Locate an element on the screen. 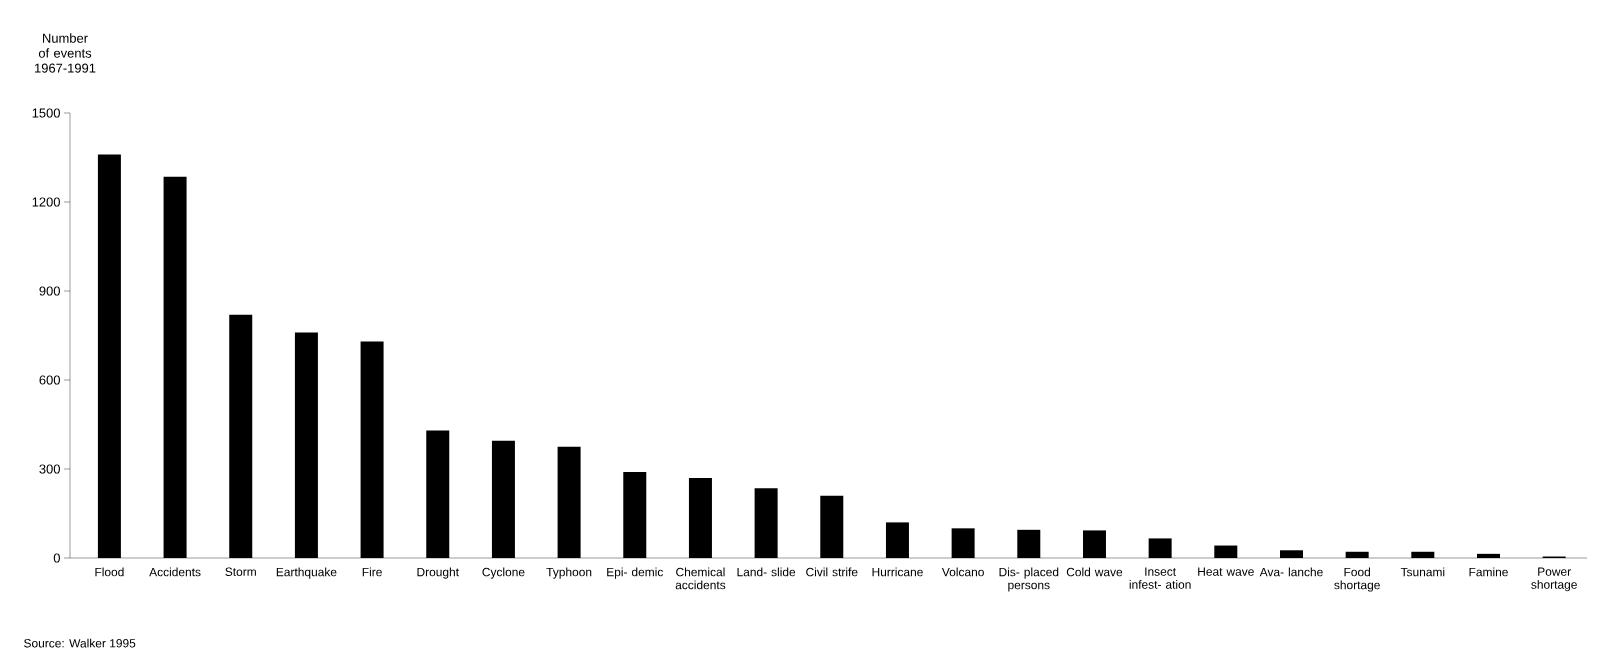 The height and width of the screenshot is (653, 1606). x-tick-label: Fire is located at coordinates (372, 572).